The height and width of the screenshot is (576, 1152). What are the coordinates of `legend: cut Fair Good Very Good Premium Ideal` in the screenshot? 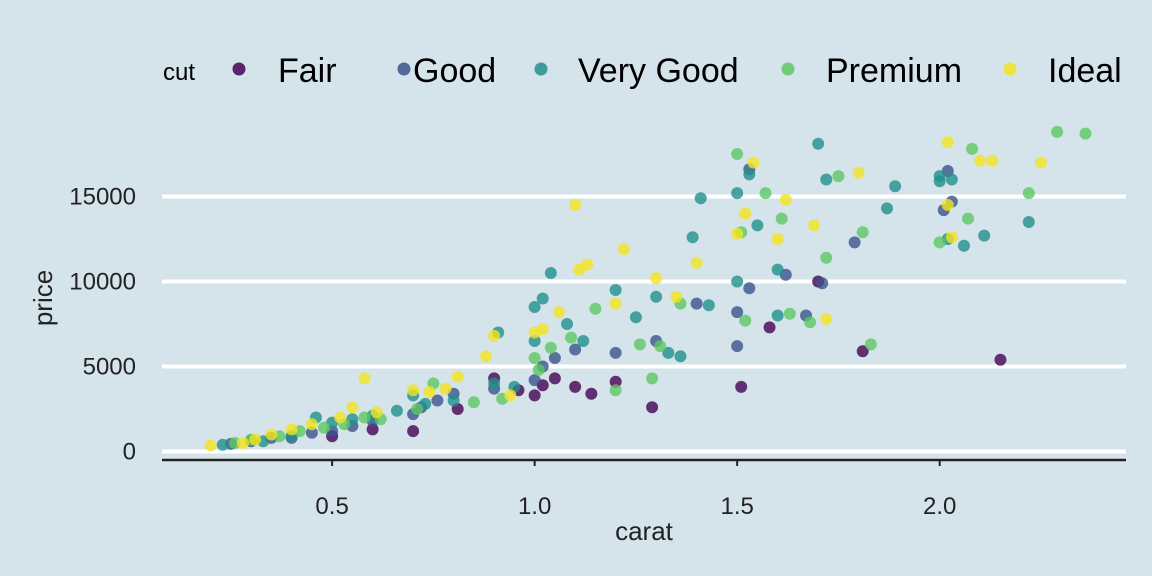 It's located at (642, 71).